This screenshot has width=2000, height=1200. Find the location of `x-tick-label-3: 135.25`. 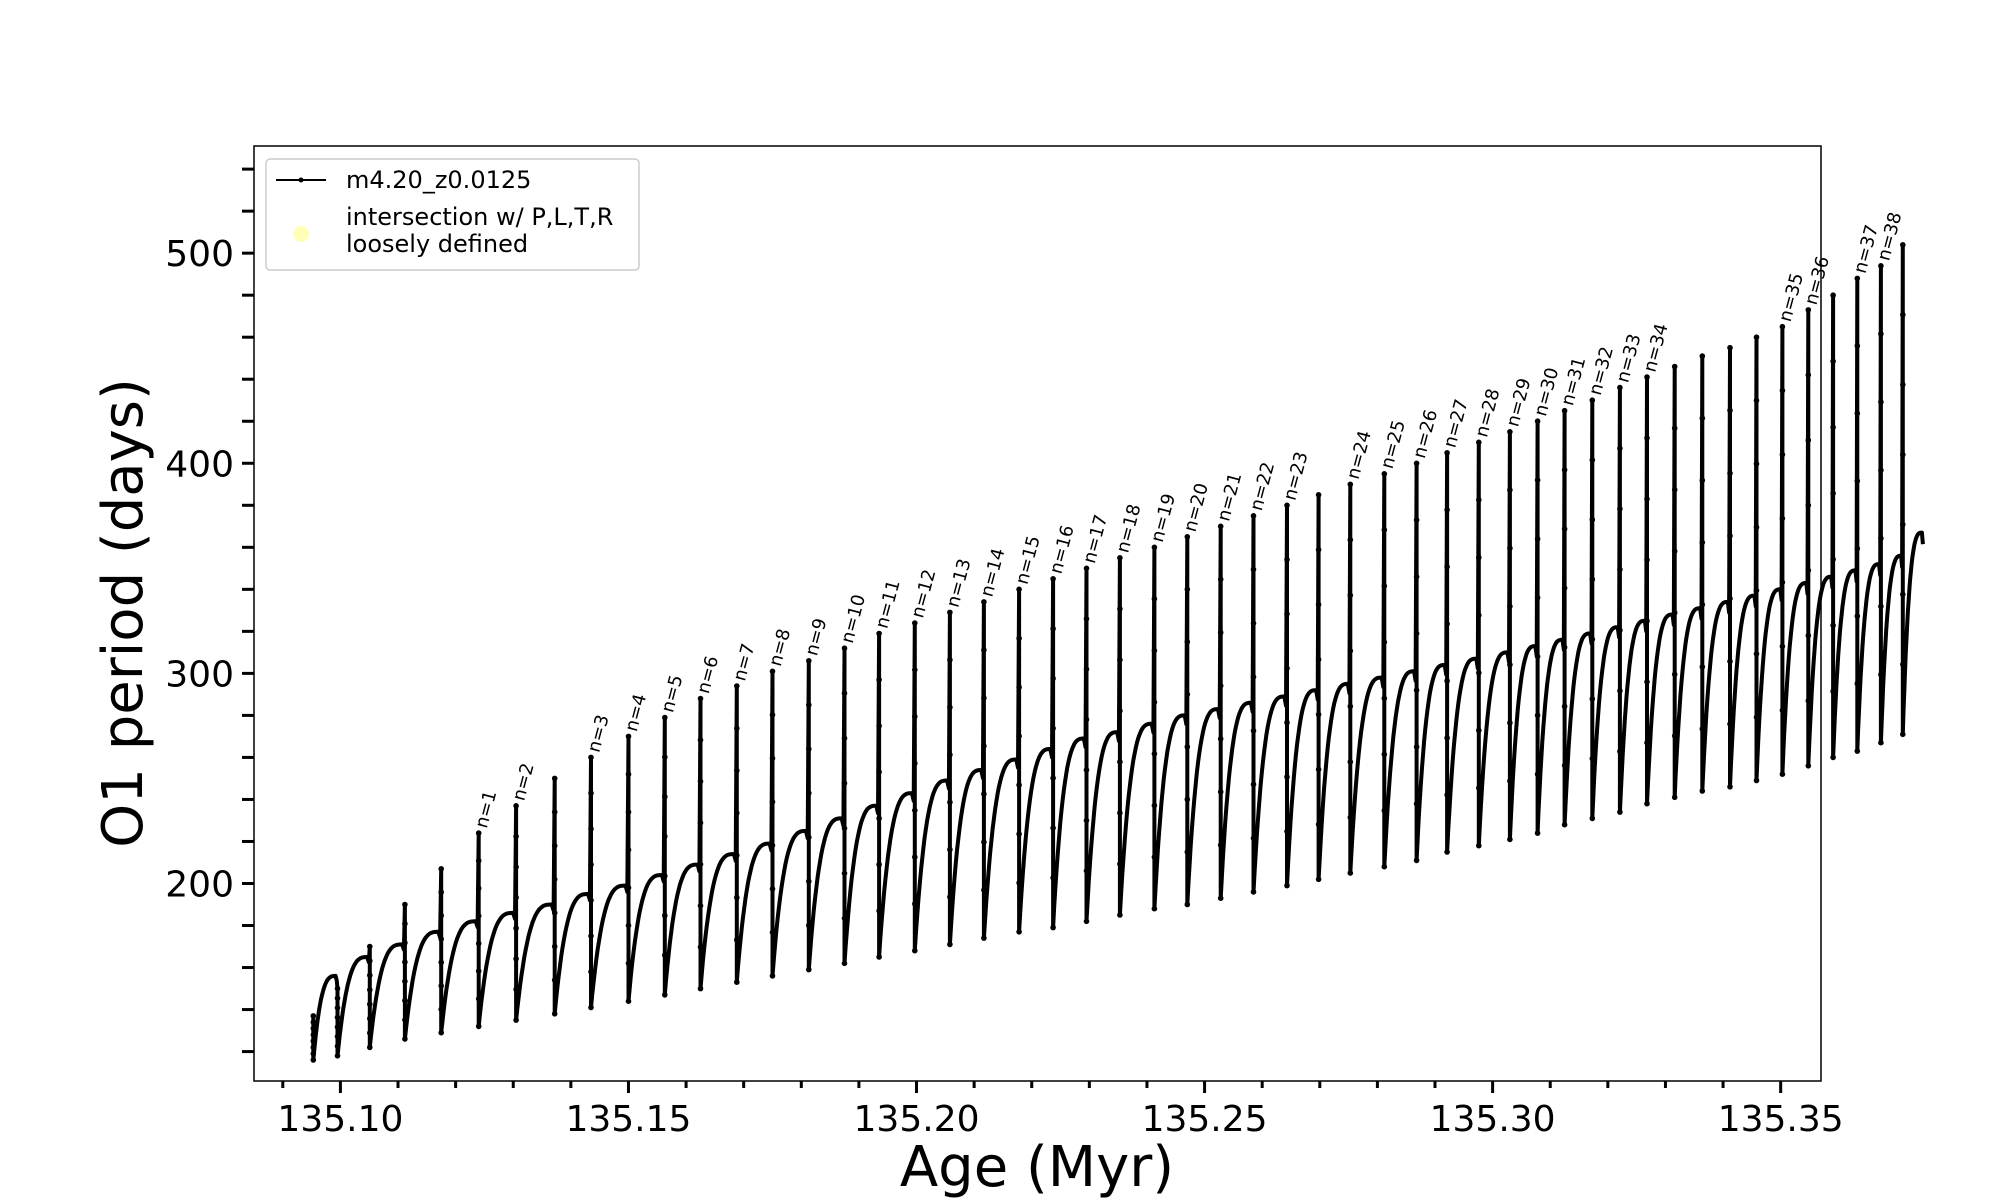

x-tick-label-3: 135.25 is located at coordinates (1205, 1119).